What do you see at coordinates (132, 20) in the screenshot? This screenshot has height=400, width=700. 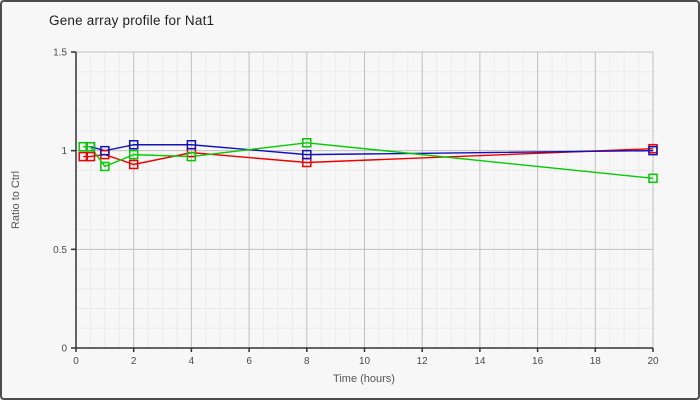 I see `chart-title: Gene array profile for Nat1` at bounding box center [132, 20].